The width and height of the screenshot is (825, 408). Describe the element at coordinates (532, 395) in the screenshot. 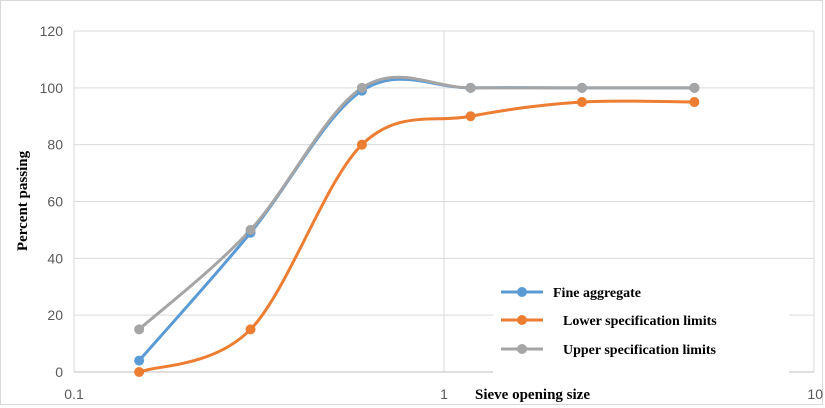

I see `x-axis-title: Sieve opening size` at that location.